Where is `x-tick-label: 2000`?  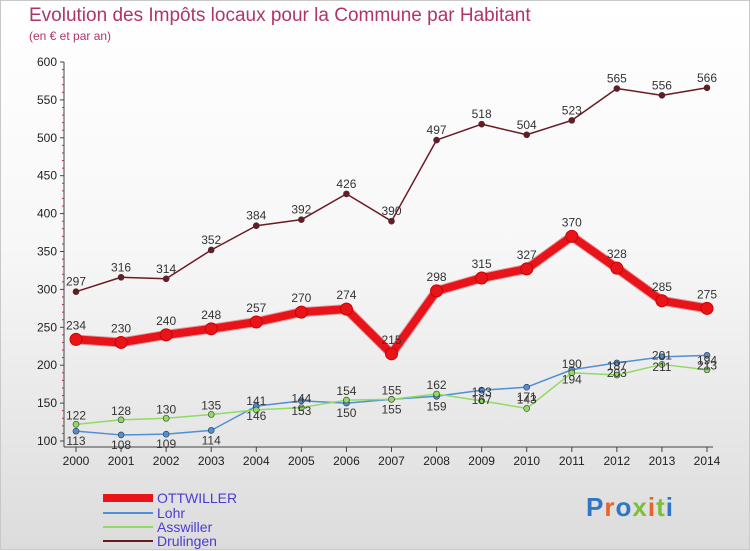
x-tick-label: 2000 is located at coordinates (76, 461).